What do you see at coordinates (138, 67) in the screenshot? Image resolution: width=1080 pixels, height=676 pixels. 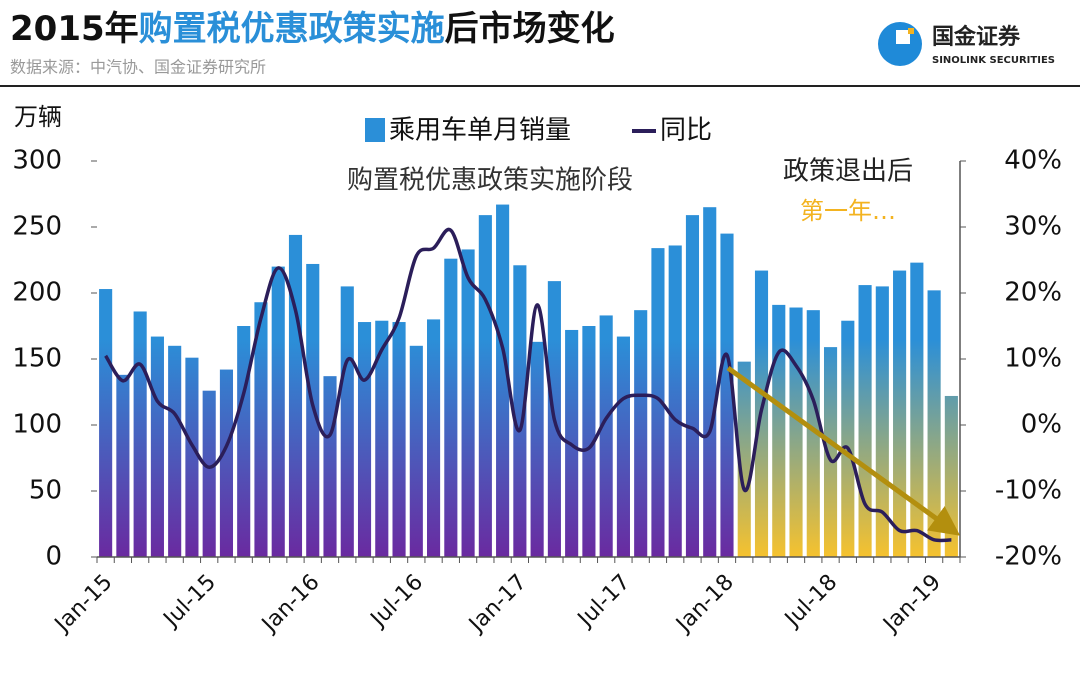 I see `source: 数据来源：中汽协、国金证券研究所` at bounding box center [138, 67].